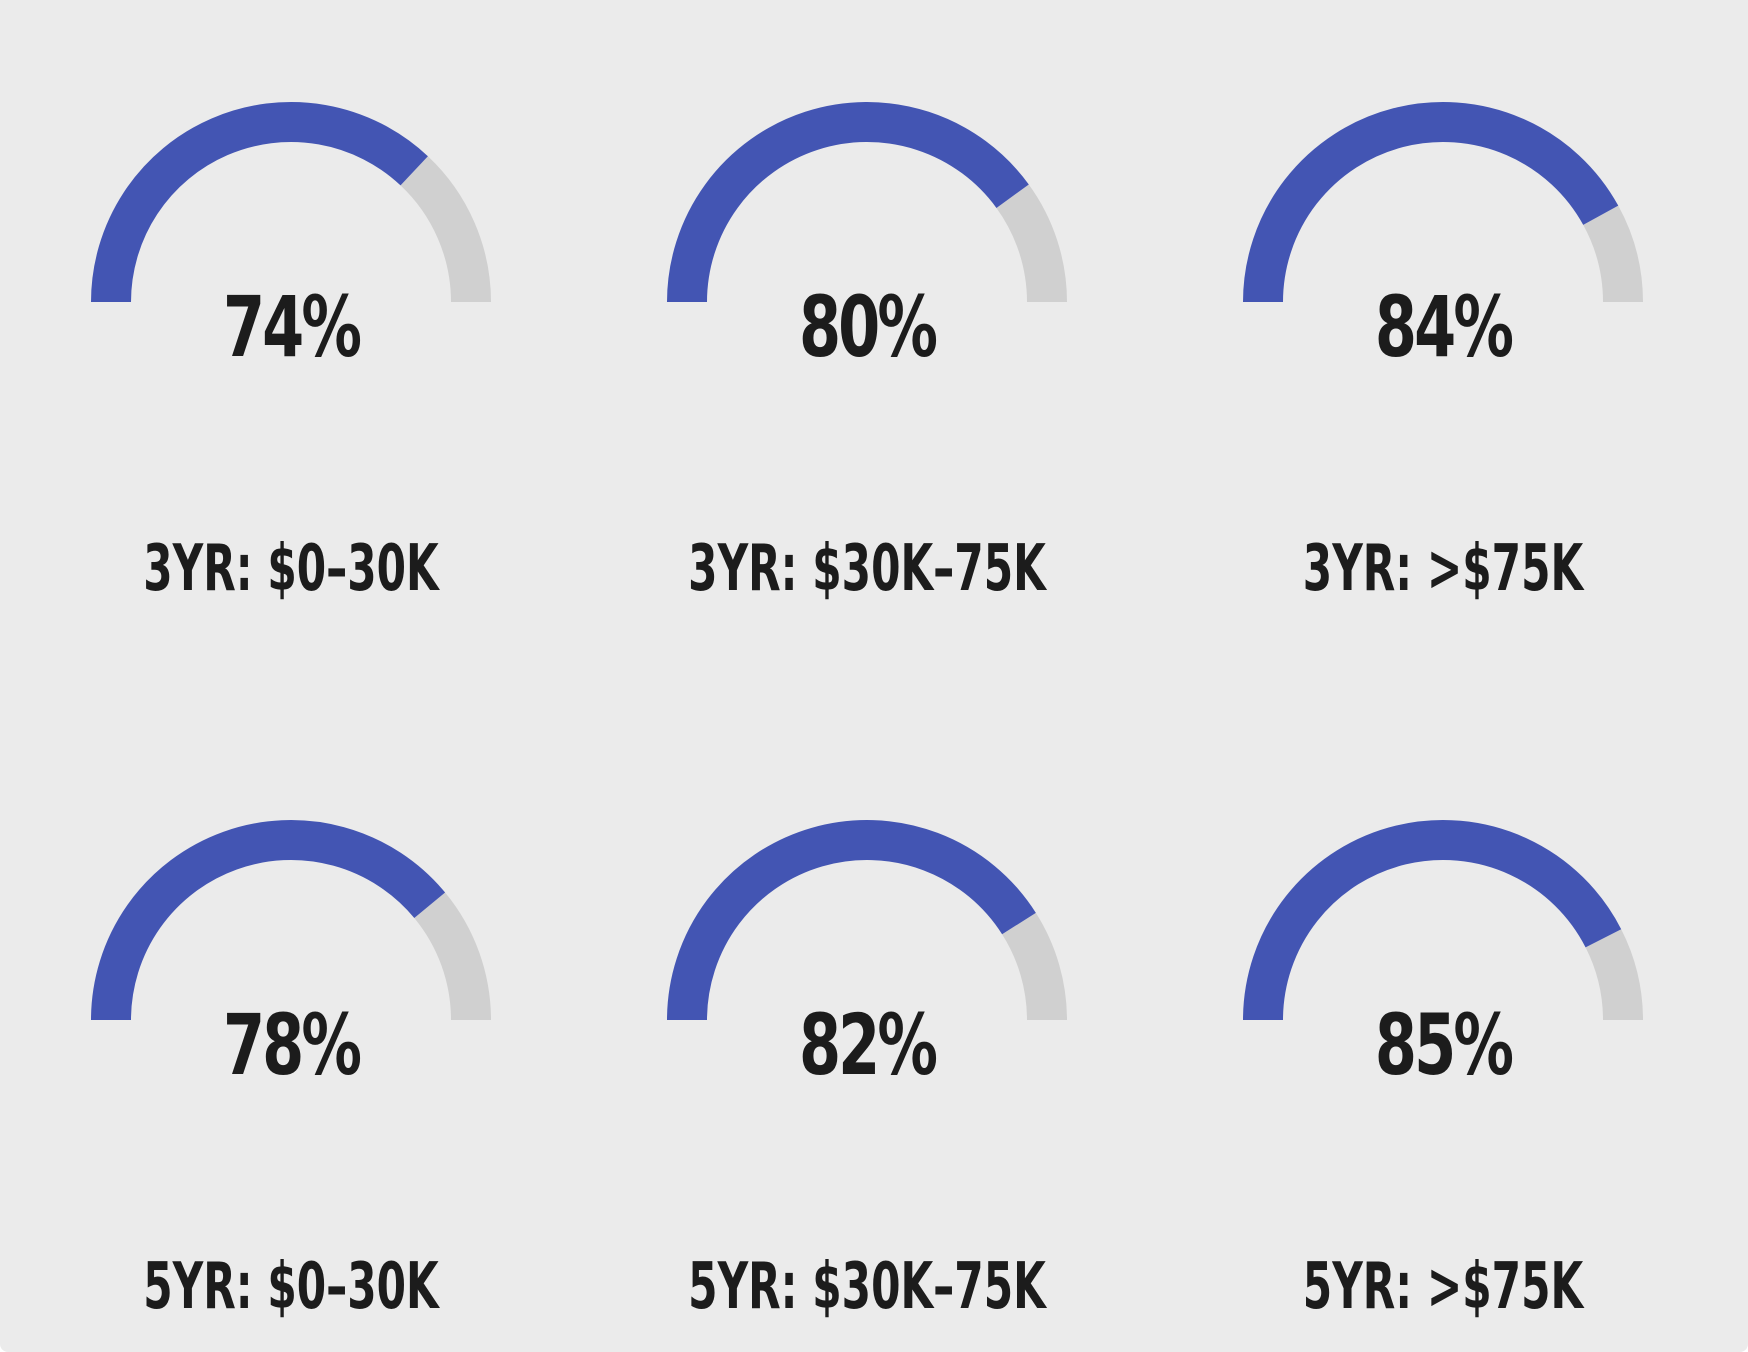 This screenshot has width=1748, height=1352. I want to click on gauge-category-label: 5YR: $30K–75K, so click(867, 1287).